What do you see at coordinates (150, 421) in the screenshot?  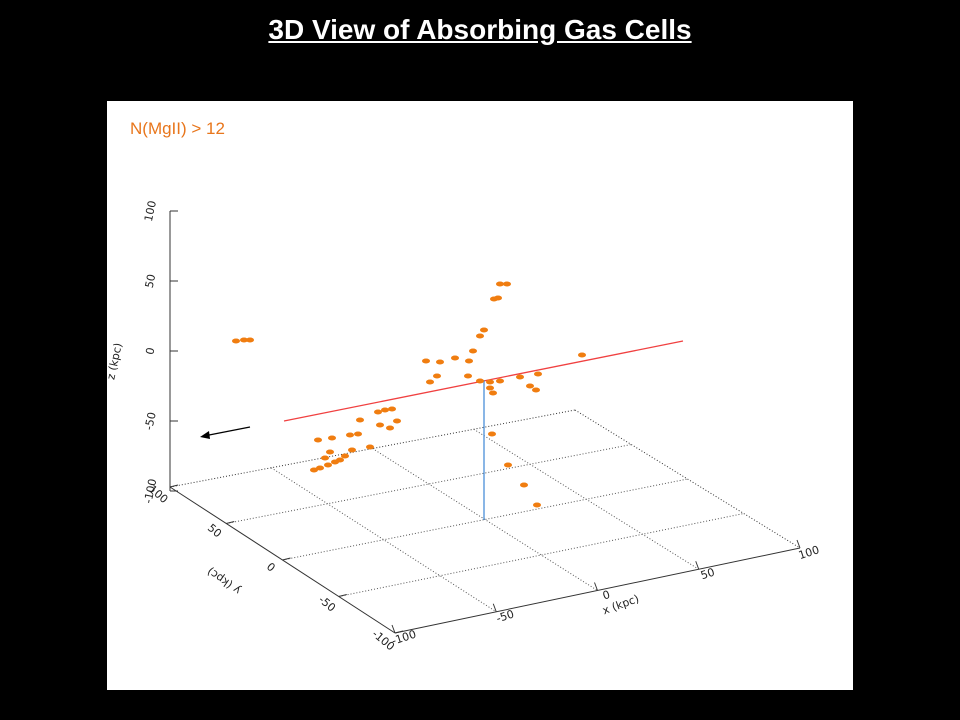 I see `z-tick-label: -50` at bounding box center [150, 421].